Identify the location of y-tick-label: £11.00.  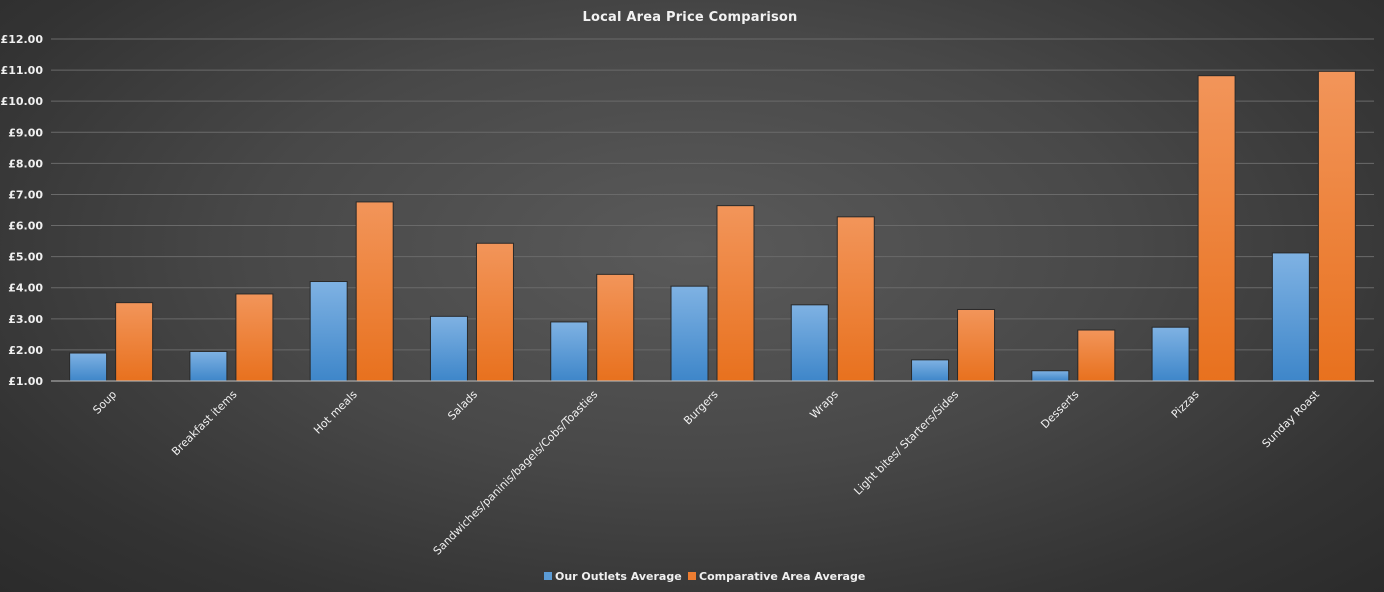
(22, 70).